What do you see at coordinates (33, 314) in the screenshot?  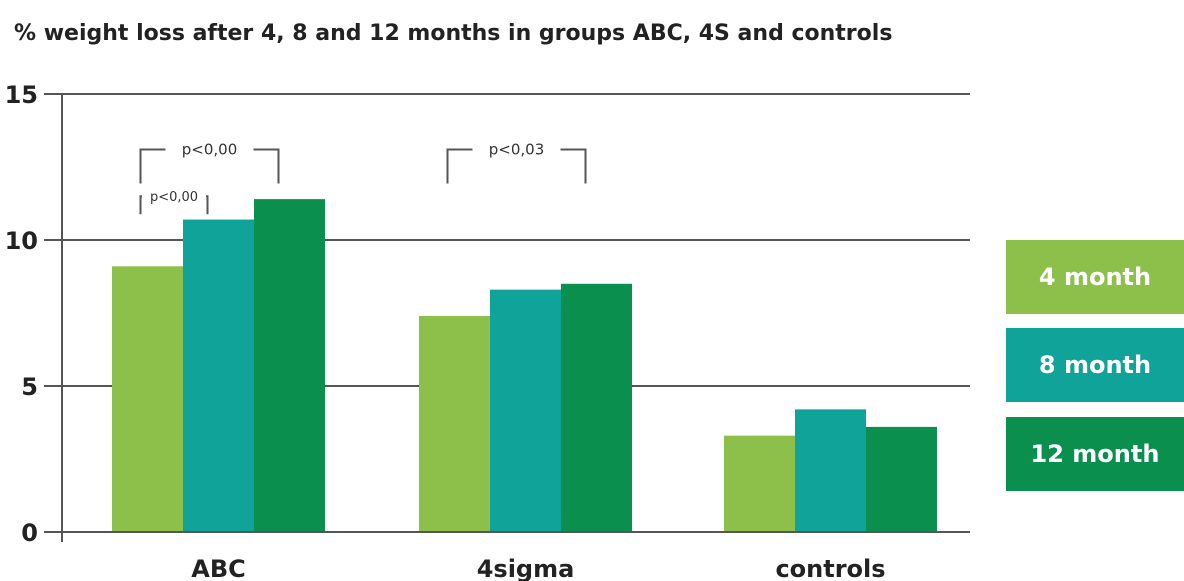 I see `y-axis-ticks: 0 5 10 15` at bounding box center [33, 314].